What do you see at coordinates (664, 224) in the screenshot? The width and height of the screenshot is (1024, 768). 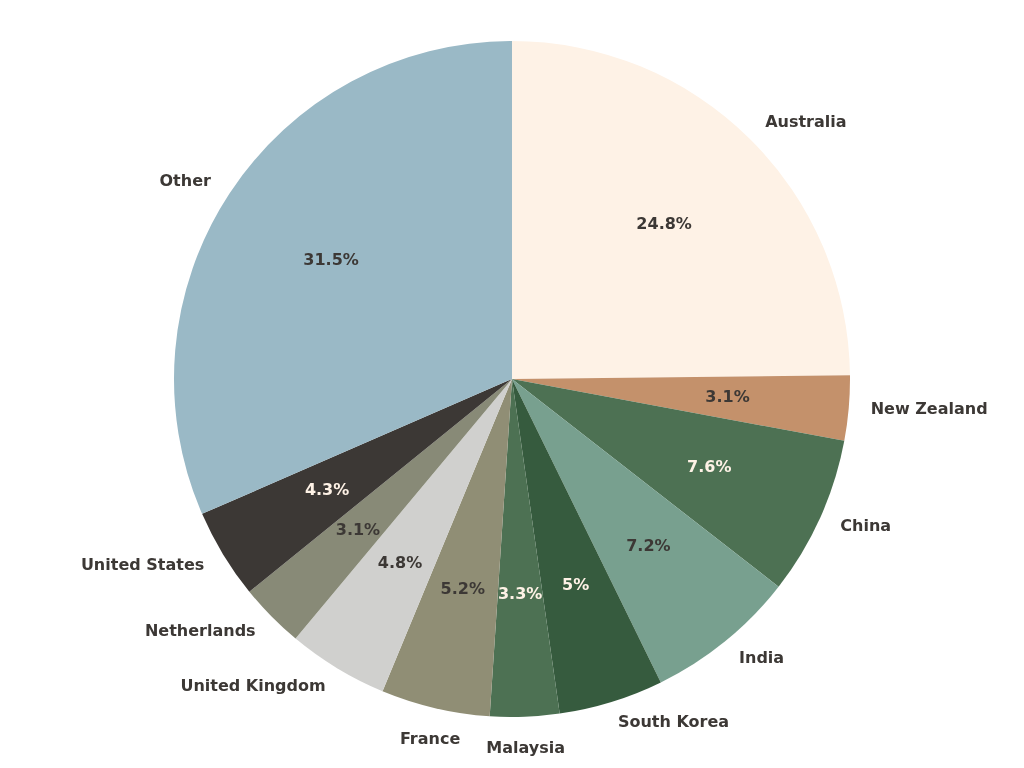 I see `data-label: 24.8%` at bounding box center [664, 224].